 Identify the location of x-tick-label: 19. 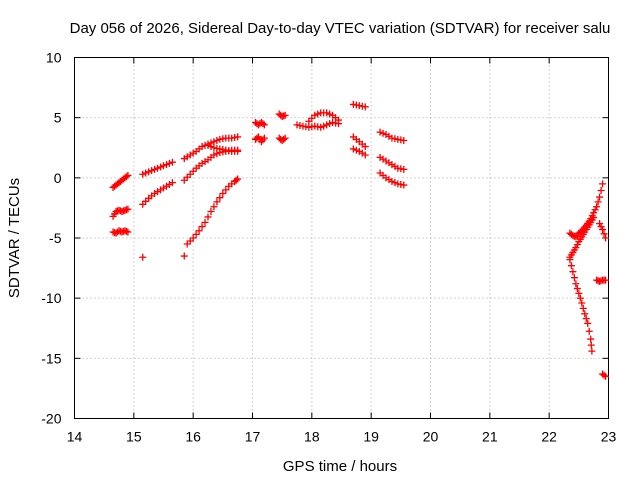
(371, 437).